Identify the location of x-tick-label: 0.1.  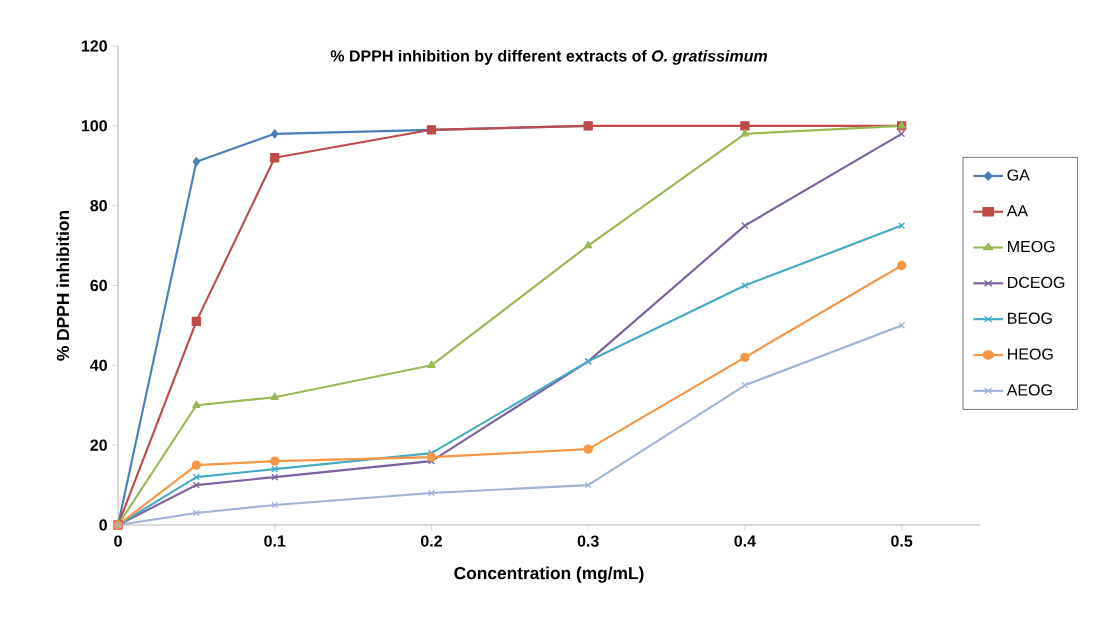
(275, 541).